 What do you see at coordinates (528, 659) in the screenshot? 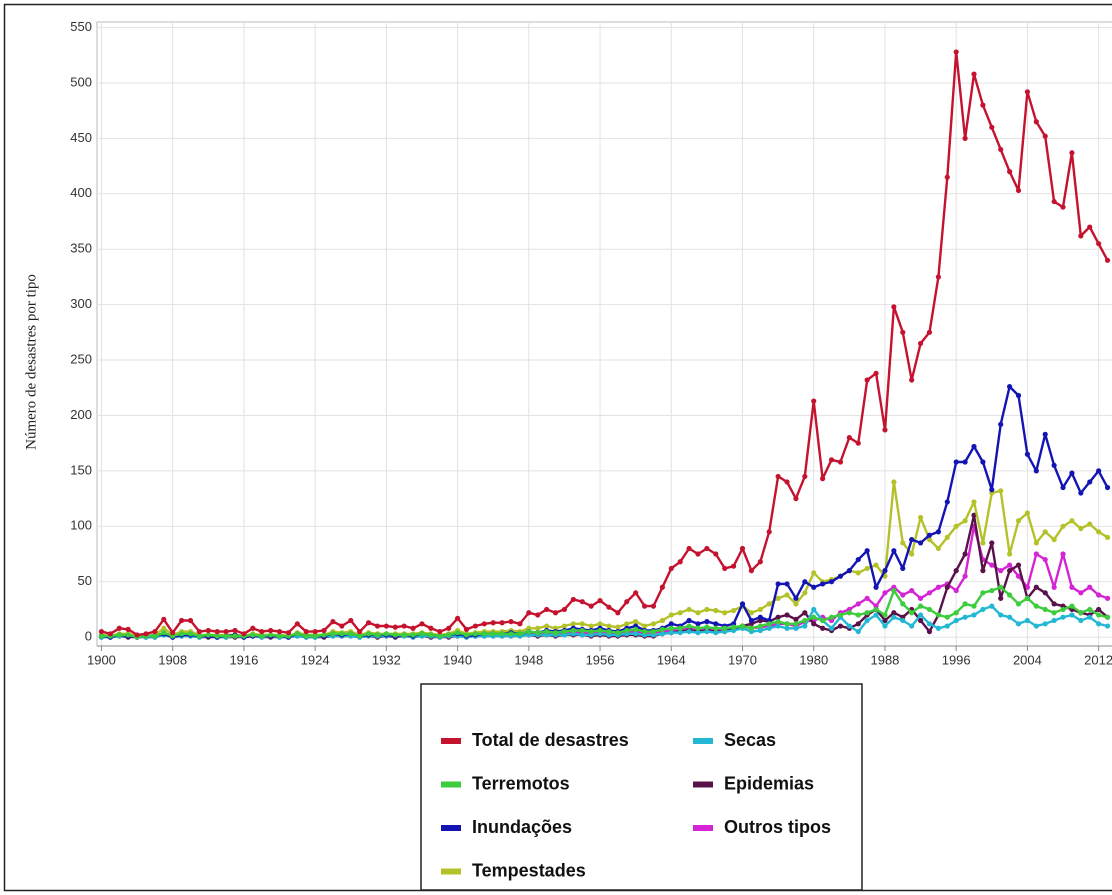
I see `x-tick-label: 1948` at bounding box center [528, 659].